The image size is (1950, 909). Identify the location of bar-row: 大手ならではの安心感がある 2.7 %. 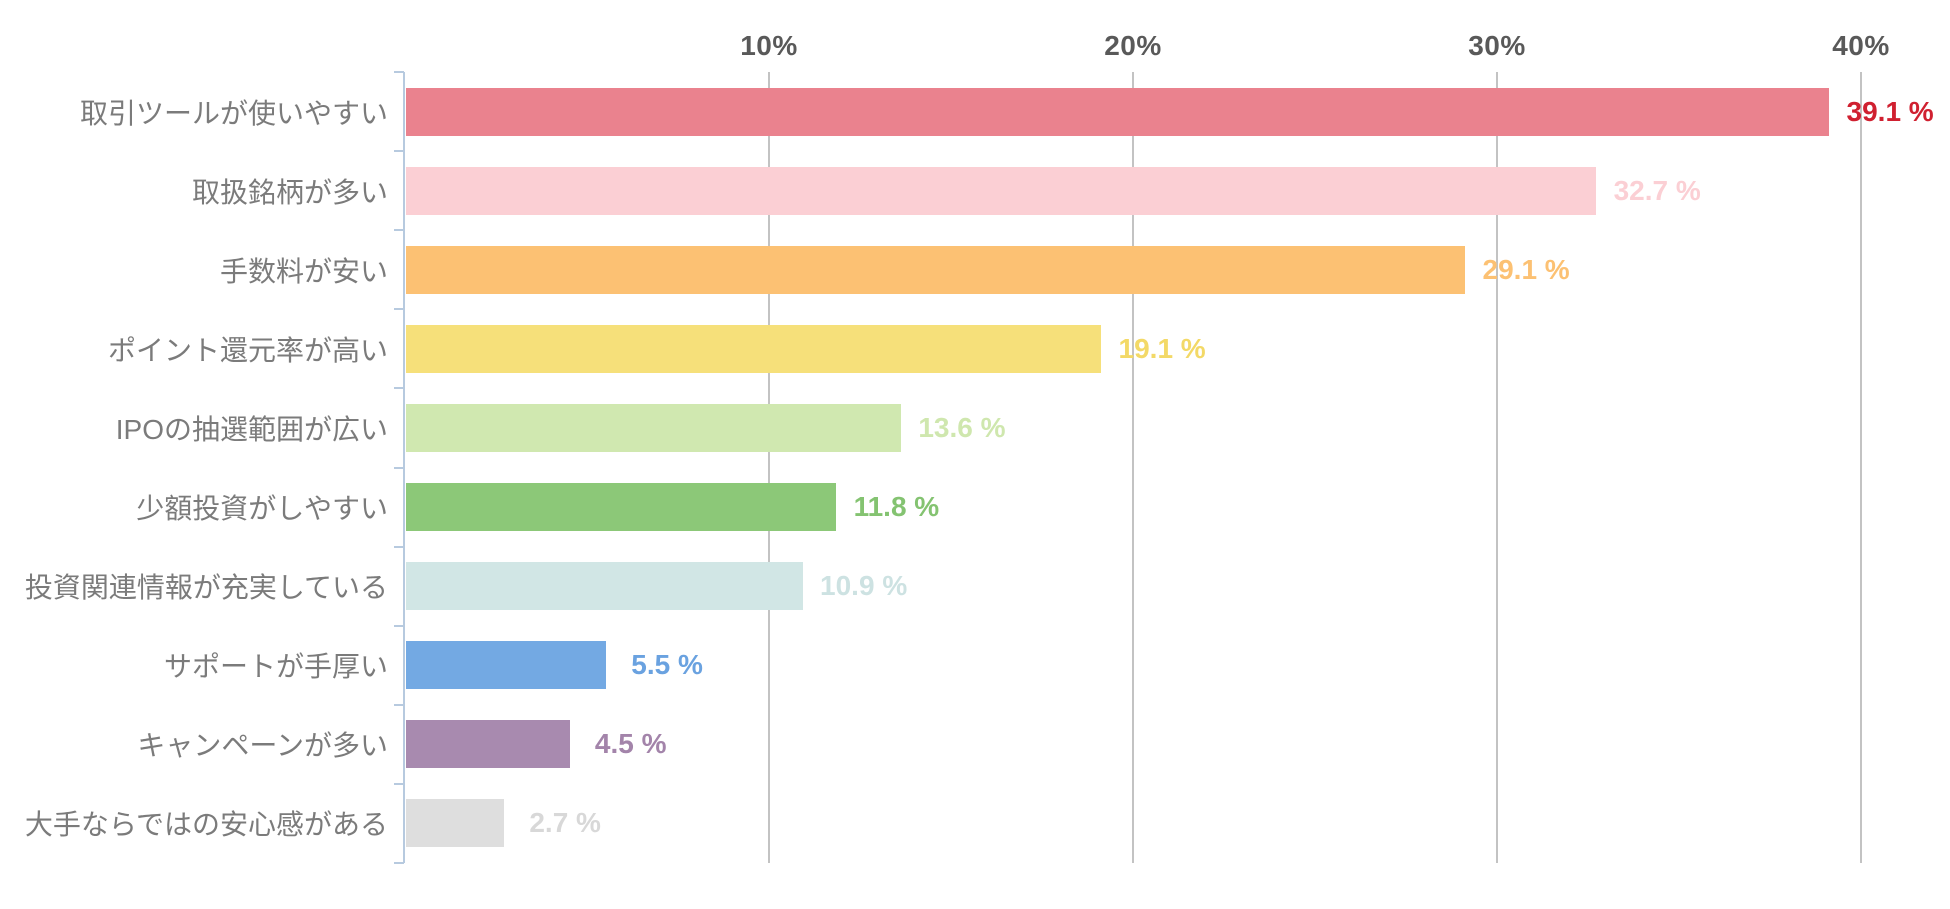
(975, 823).